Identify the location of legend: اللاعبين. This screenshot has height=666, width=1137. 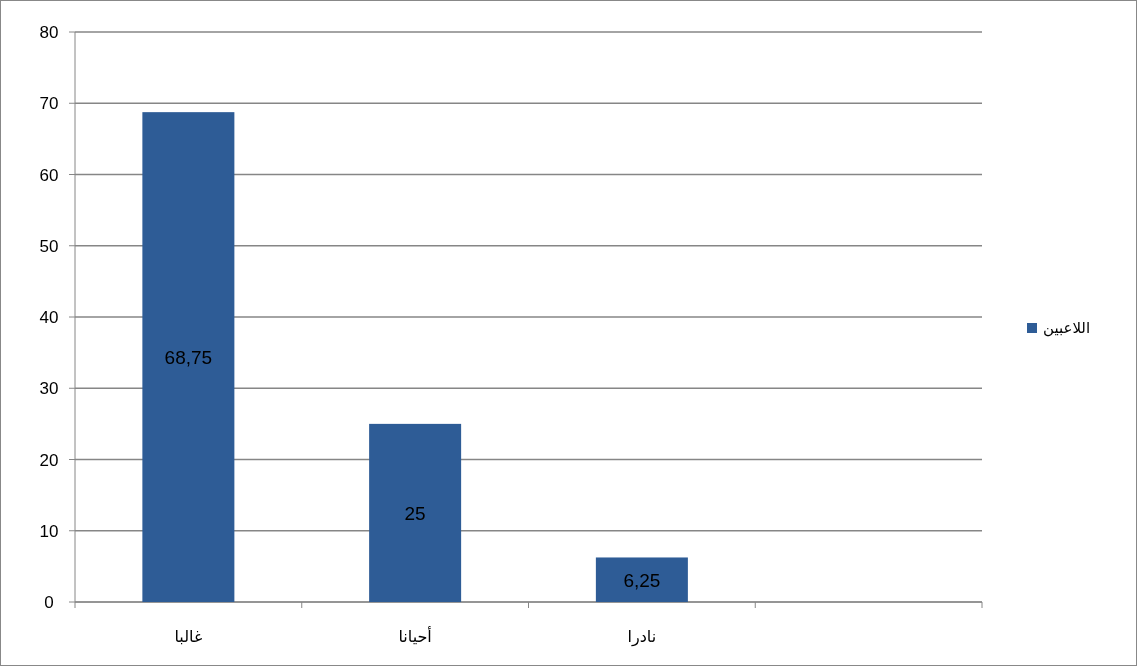
(1059, 328).